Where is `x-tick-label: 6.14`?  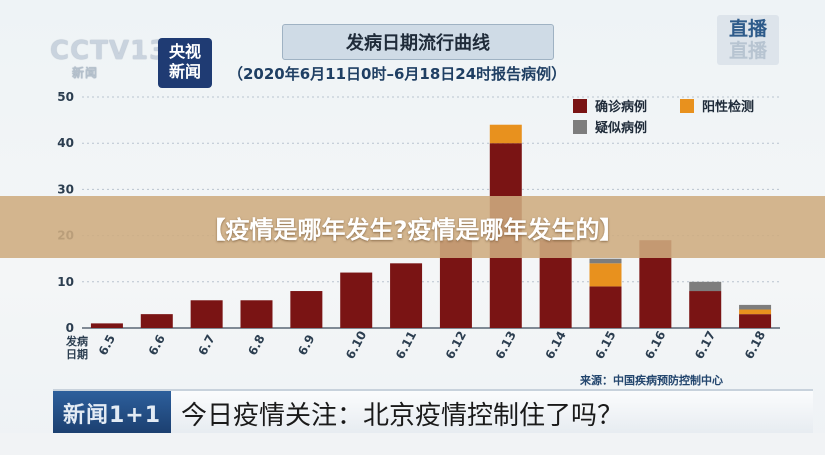 x-tick-label: 6.14 is located at coordinates (556, 345).